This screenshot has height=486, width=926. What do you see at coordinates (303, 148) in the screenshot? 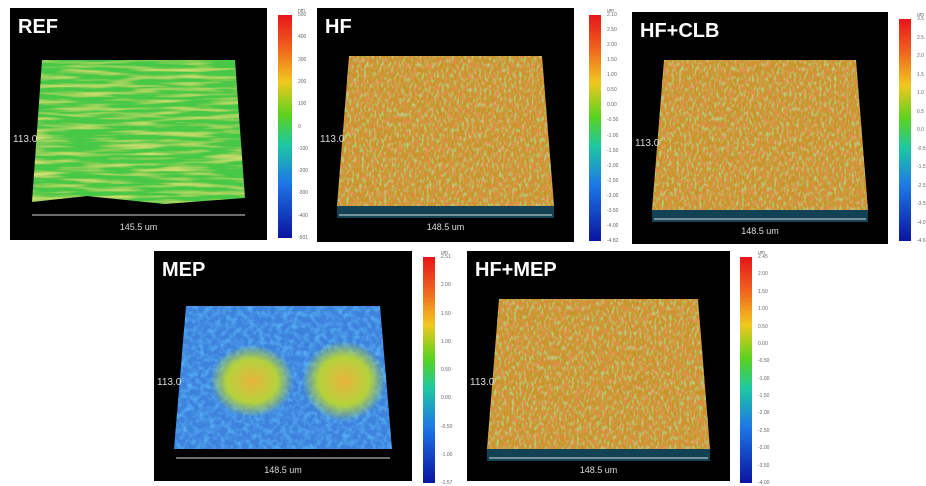
I see `colorbar-tick-label: -100` at bounding box center [303, 148].